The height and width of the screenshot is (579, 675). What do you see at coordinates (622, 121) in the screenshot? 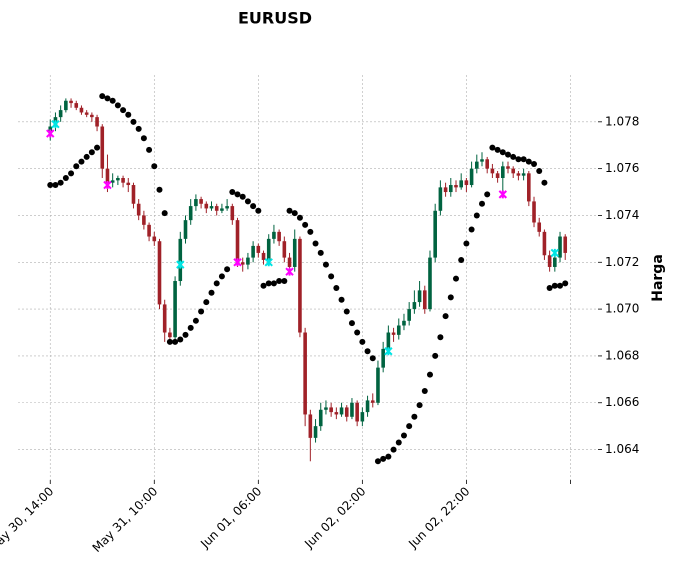
I see `y-tick-label: 1.078` at bounding box center [622, 121].